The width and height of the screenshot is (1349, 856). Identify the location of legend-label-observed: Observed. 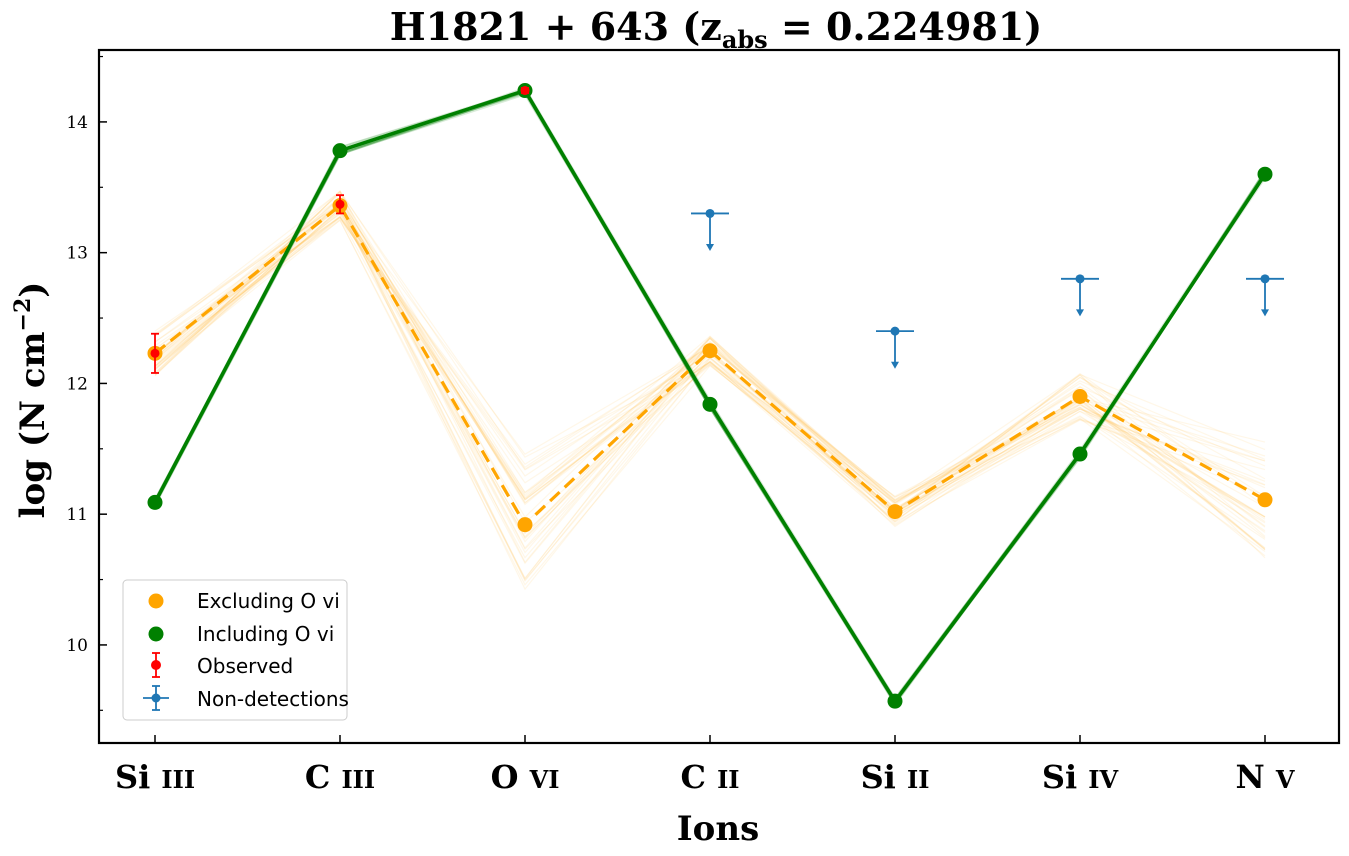
(245, 666).